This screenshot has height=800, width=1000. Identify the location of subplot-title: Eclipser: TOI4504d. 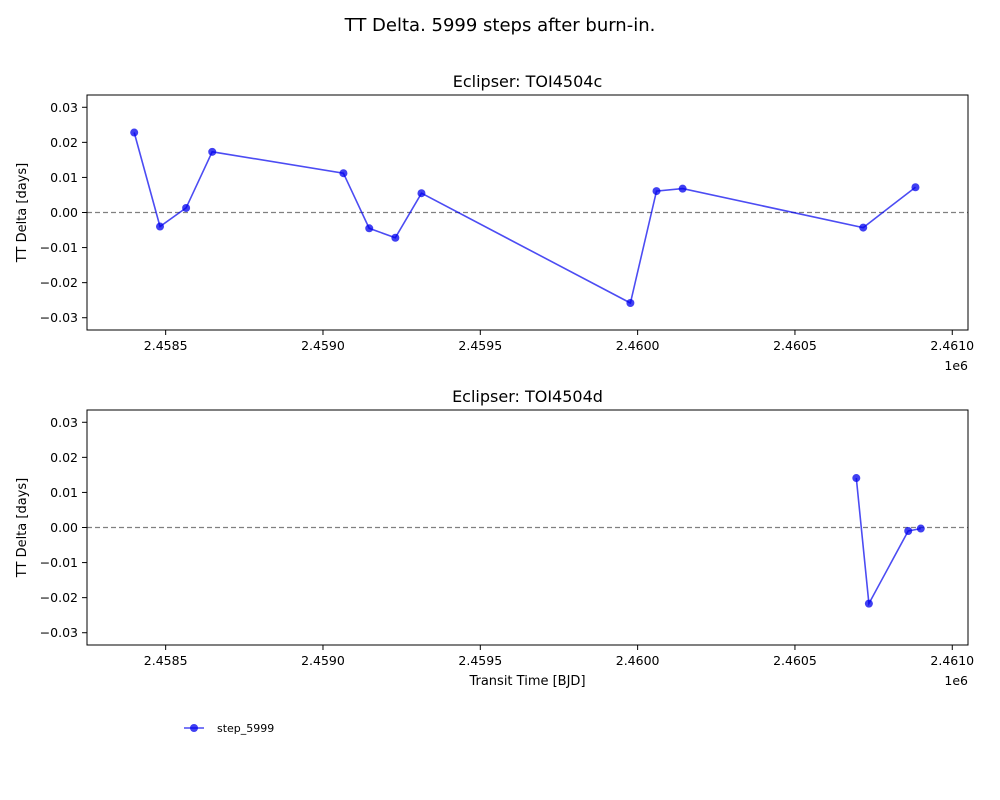
(527, 396).